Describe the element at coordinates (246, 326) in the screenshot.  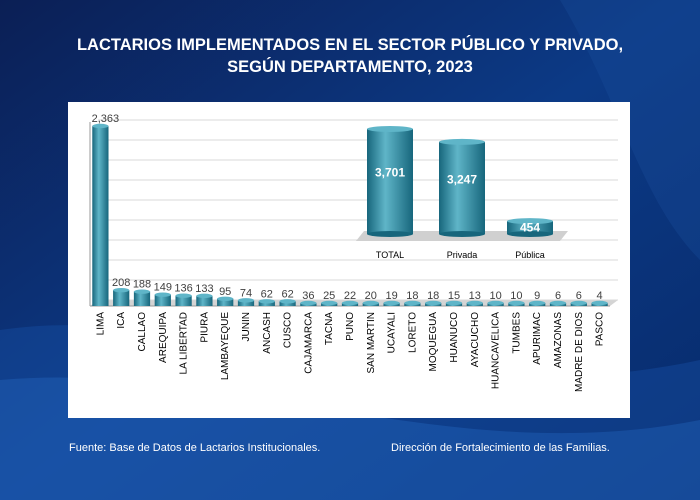
I see `tick-label: JUNIN` at that location.